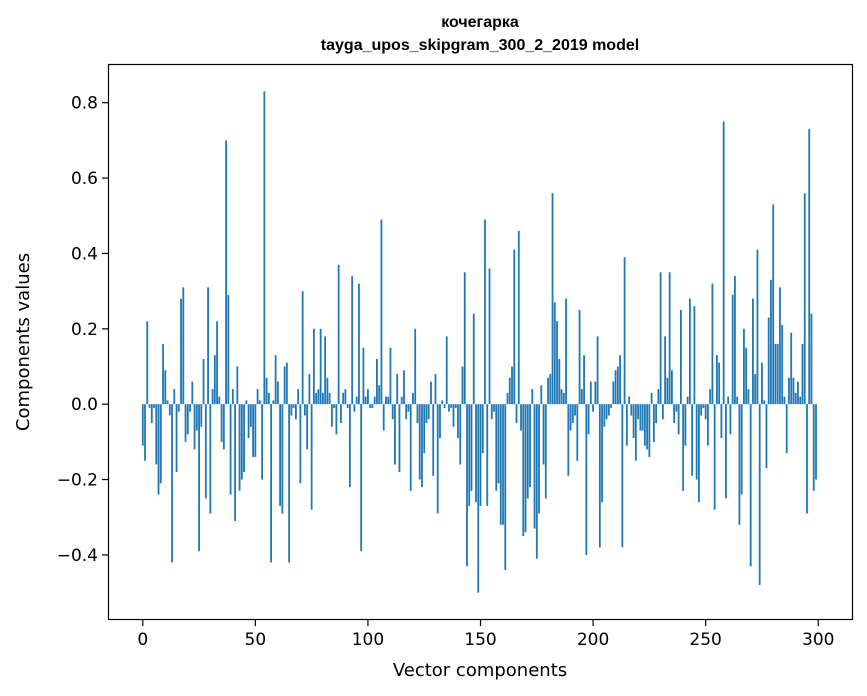 Image resolution: width=867 pixels, height=696 pixels. Describe the element at coordinates (705, 640) in the screenshot. I see `x-tick-label: 250` at that location.